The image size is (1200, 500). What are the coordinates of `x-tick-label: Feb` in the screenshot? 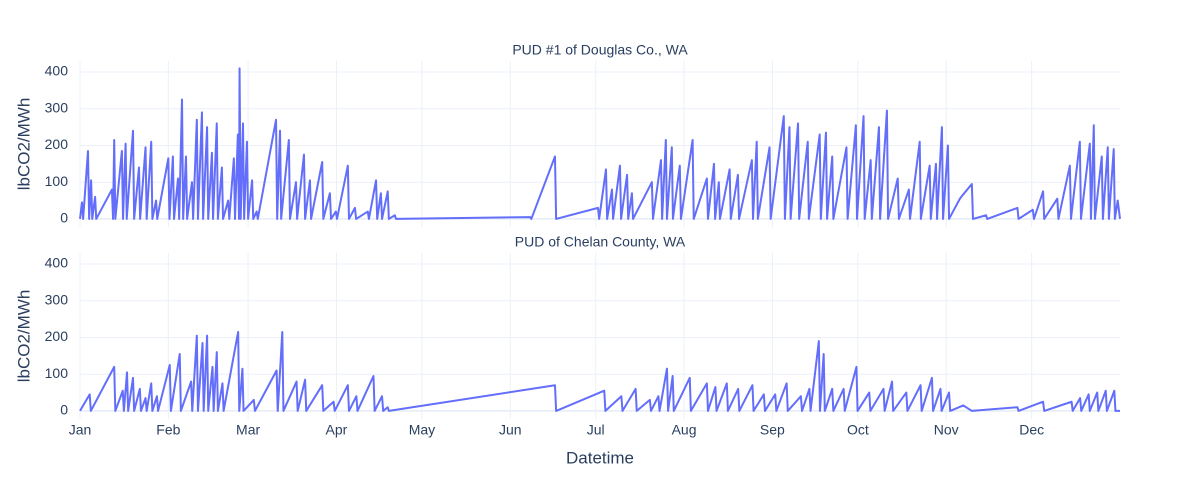 It's located at (168, 430).